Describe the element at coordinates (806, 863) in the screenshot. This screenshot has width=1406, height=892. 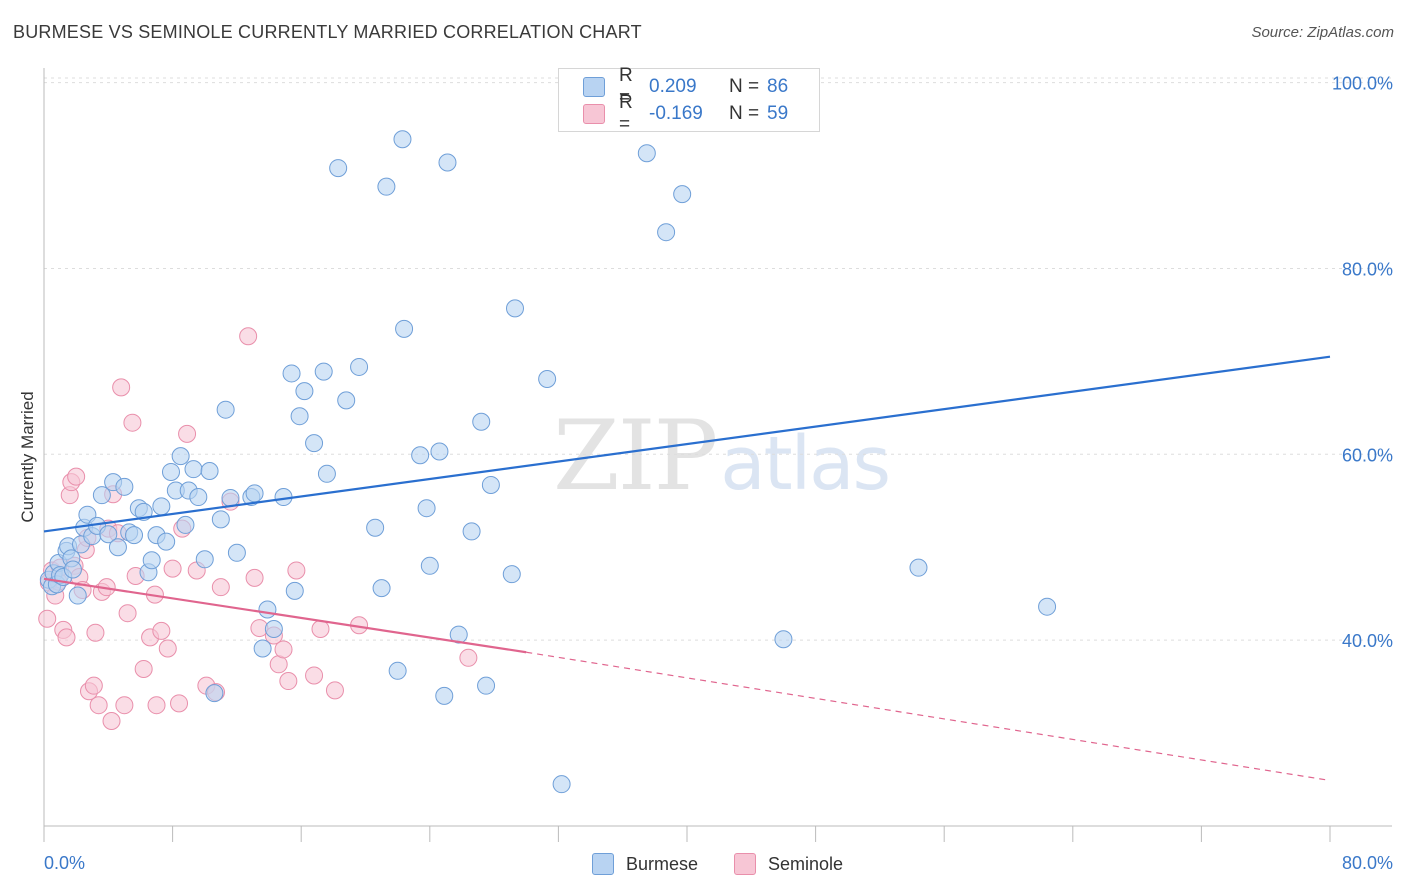
I see `seminole-legend-label: Seminole` at that location.